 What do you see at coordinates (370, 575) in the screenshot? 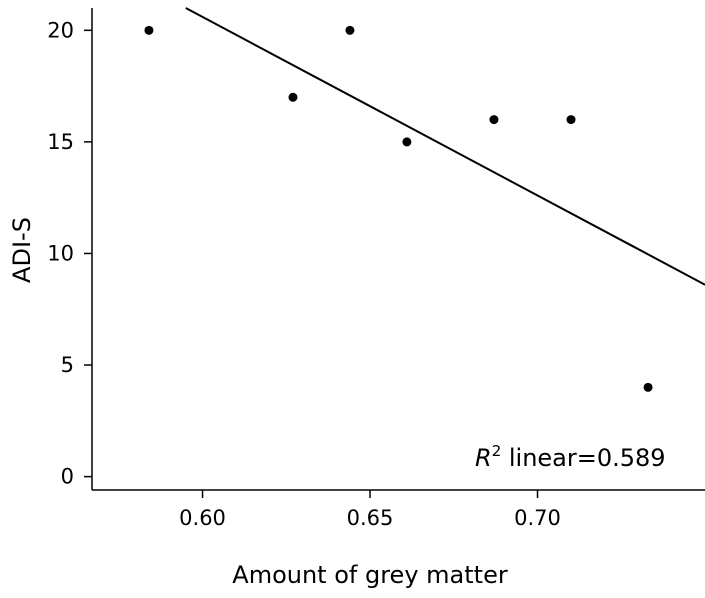
I see `x-axis-title: Amount of grey matter` at bounding box center [370, 575].